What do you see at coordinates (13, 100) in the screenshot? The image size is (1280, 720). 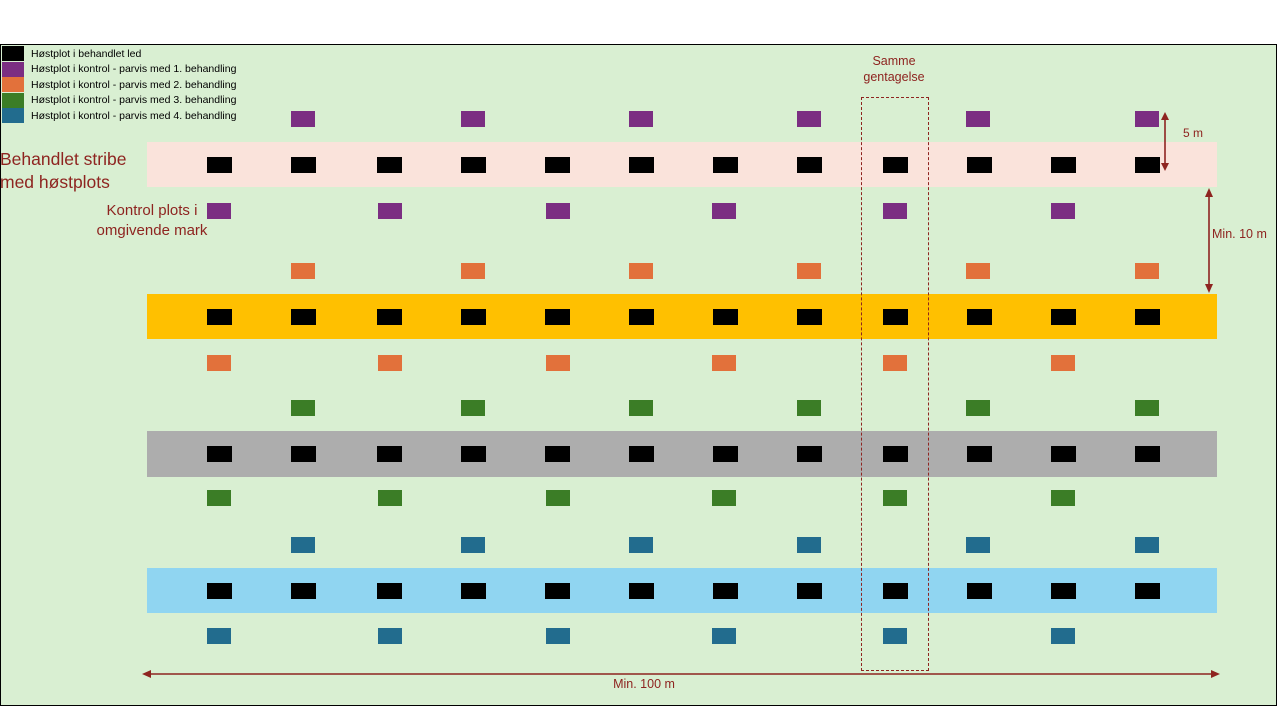 I see `legend-swatch-green` at bounding box center [13, 100].